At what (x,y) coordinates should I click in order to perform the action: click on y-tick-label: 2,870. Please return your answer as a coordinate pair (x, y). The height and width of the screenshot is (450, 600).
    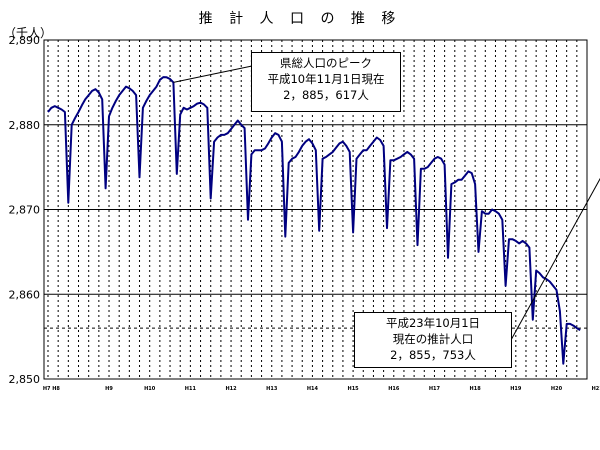
    Looking at the image, I should click on (25, 210).